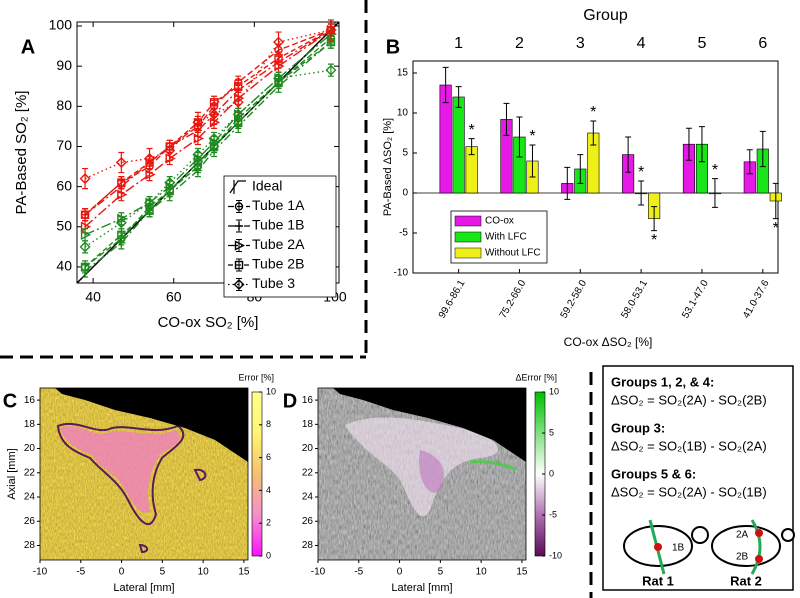  What do you see at coordinates (658, 547) in the screenshot?
I see `tube-site` at bounding box center [658, 547].